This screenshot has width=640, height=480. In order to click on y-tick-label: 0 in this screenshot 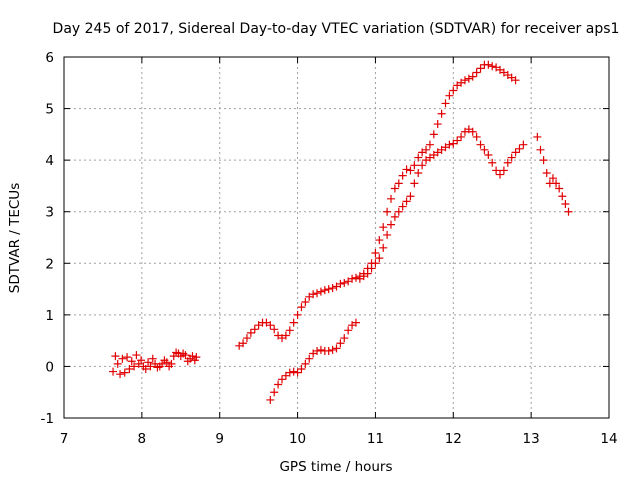, I will do `click(49, 367)`.